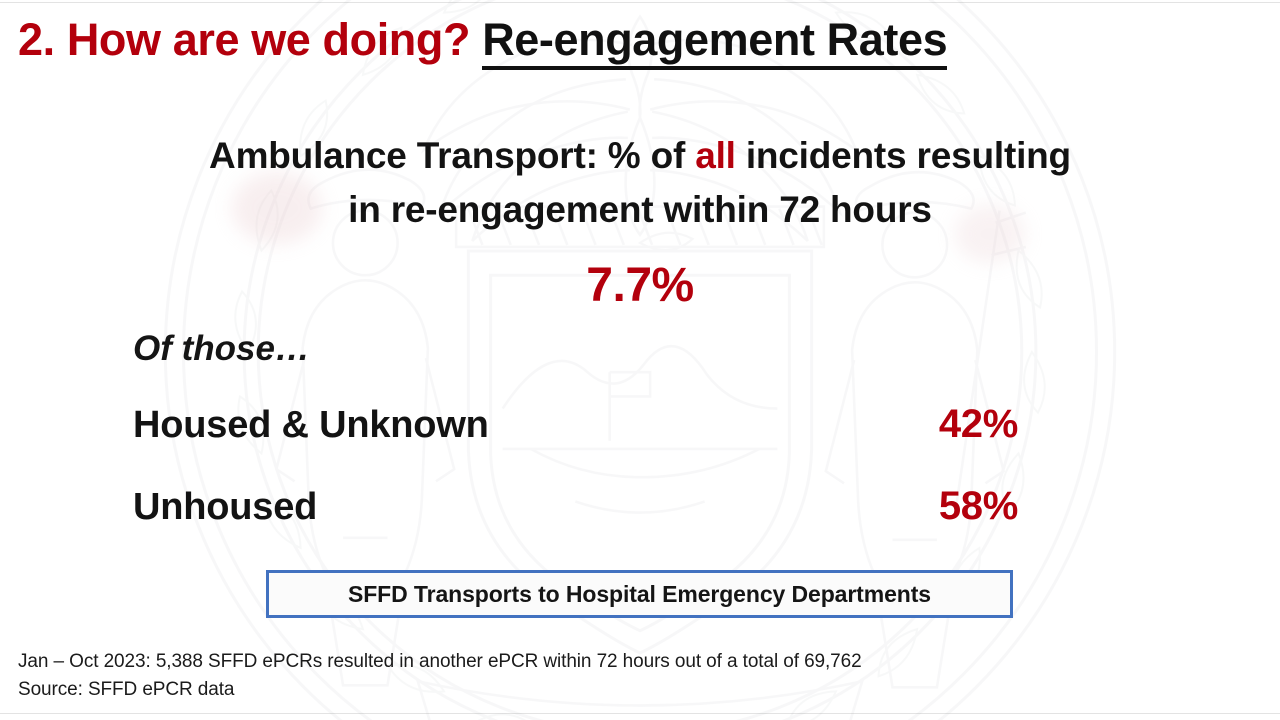 The image size is (1280, 720). Describe the element at coordinates (640, 2) in the screenshot. I see `top-divider` at that location.